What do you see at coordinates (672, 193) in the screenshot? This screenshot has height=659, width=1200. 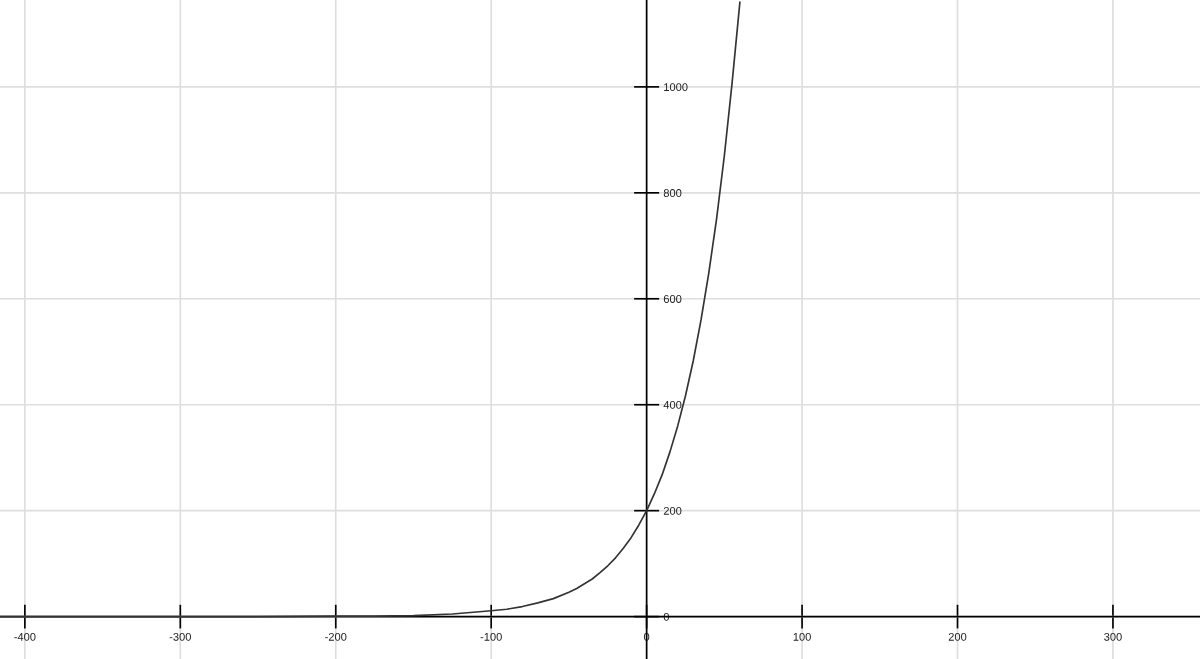 I see `y-tick-label: 800` at bounding box center [672, 193].